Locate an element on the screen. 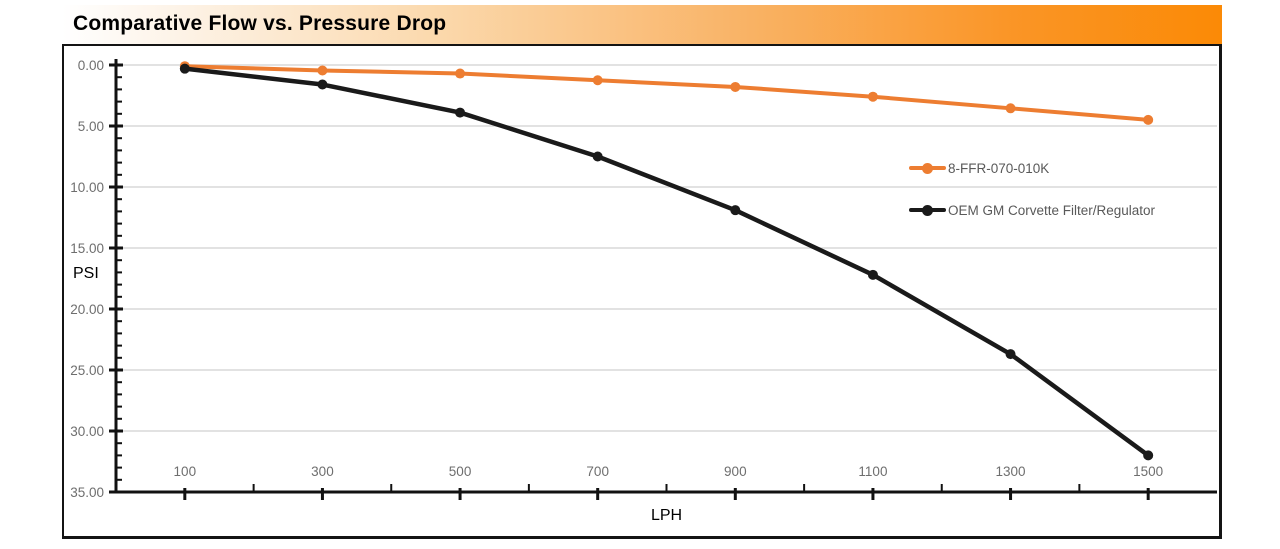 The width and height of the screenshot is (1280, 549). y-axis-title: PSI is located at coordinates (86, 273).